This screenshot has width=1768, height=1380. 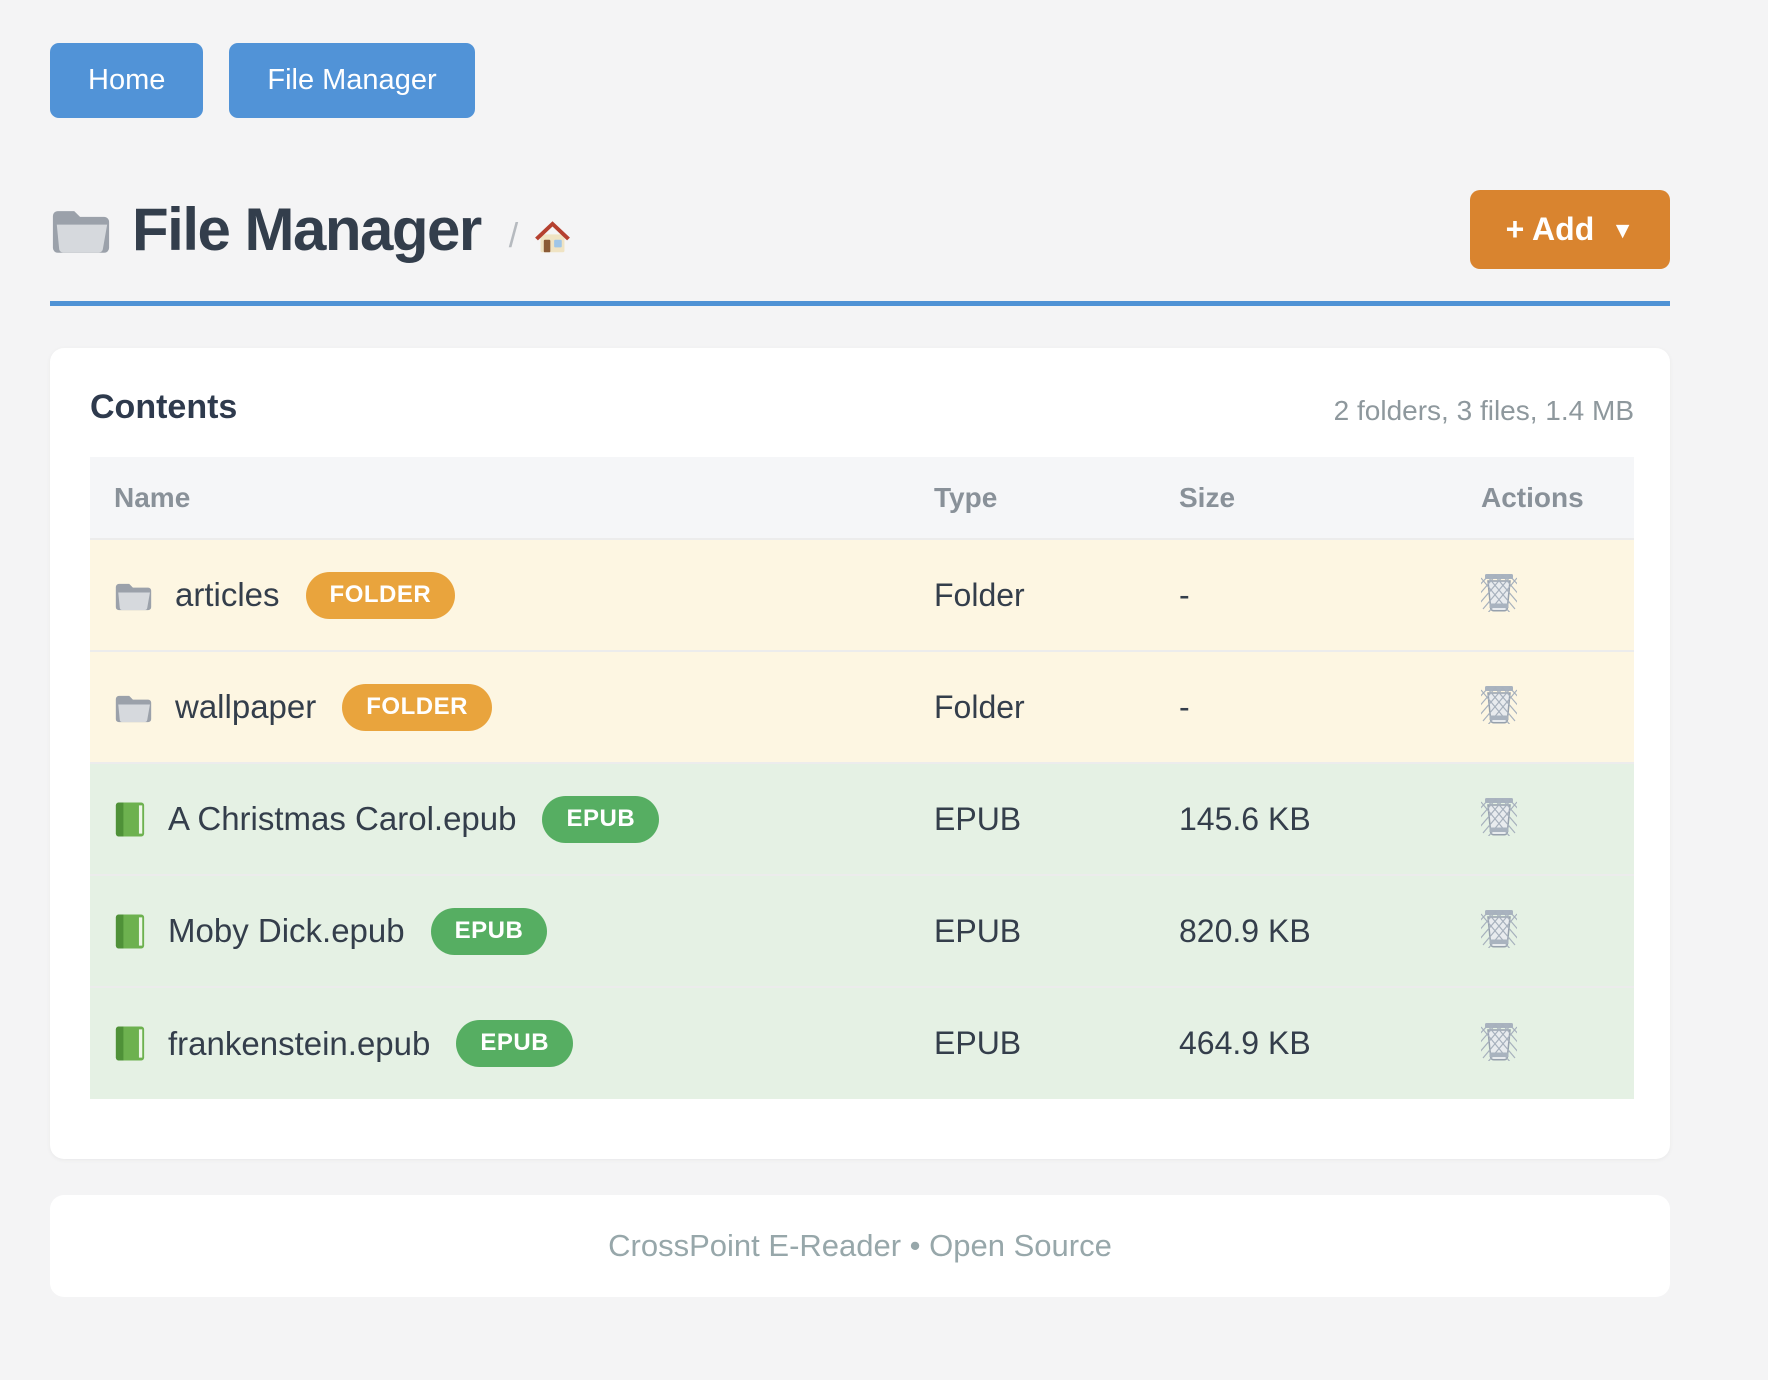 I want to click on file-name: Moby Dick.epub, so click(x=286, y=930).